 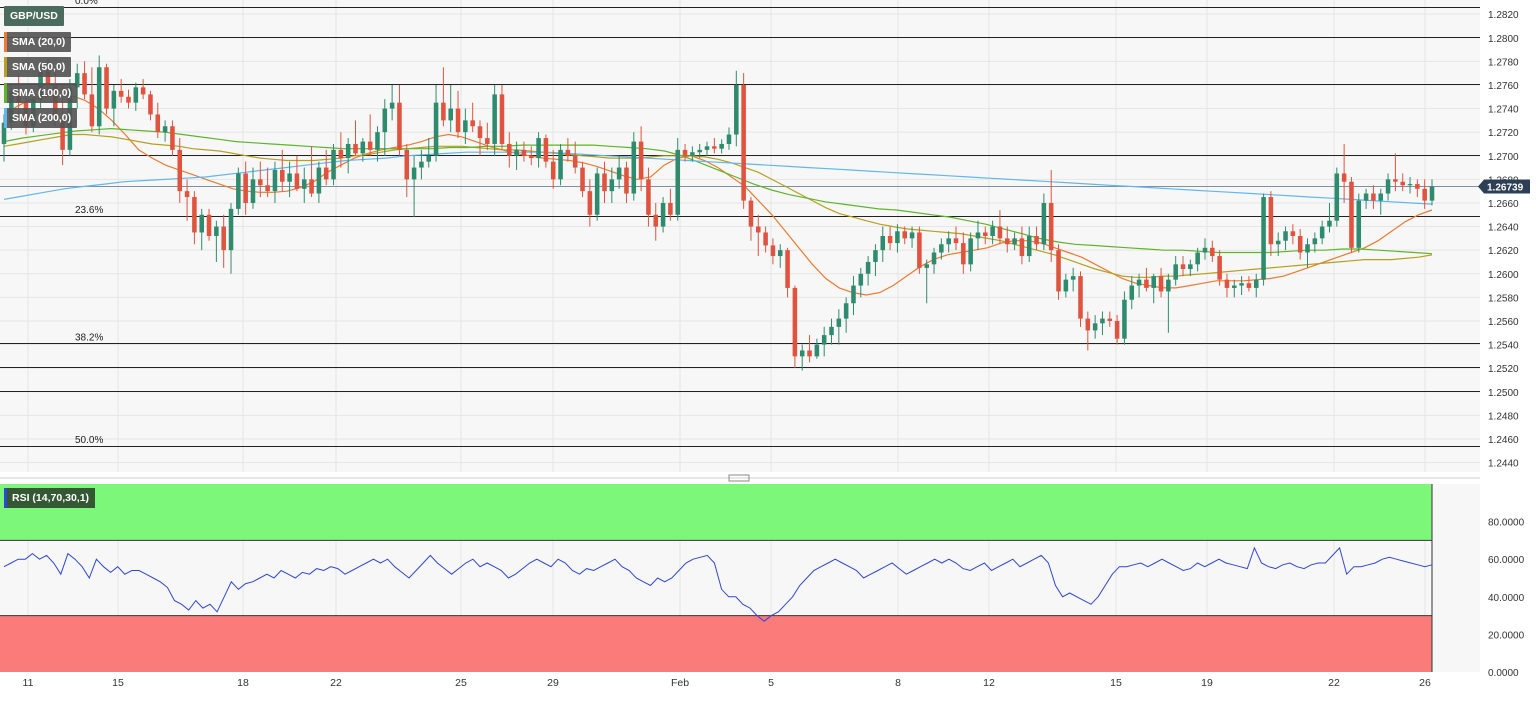 I want to click on time-tick-label: 15, so click(x=1116, y=683).